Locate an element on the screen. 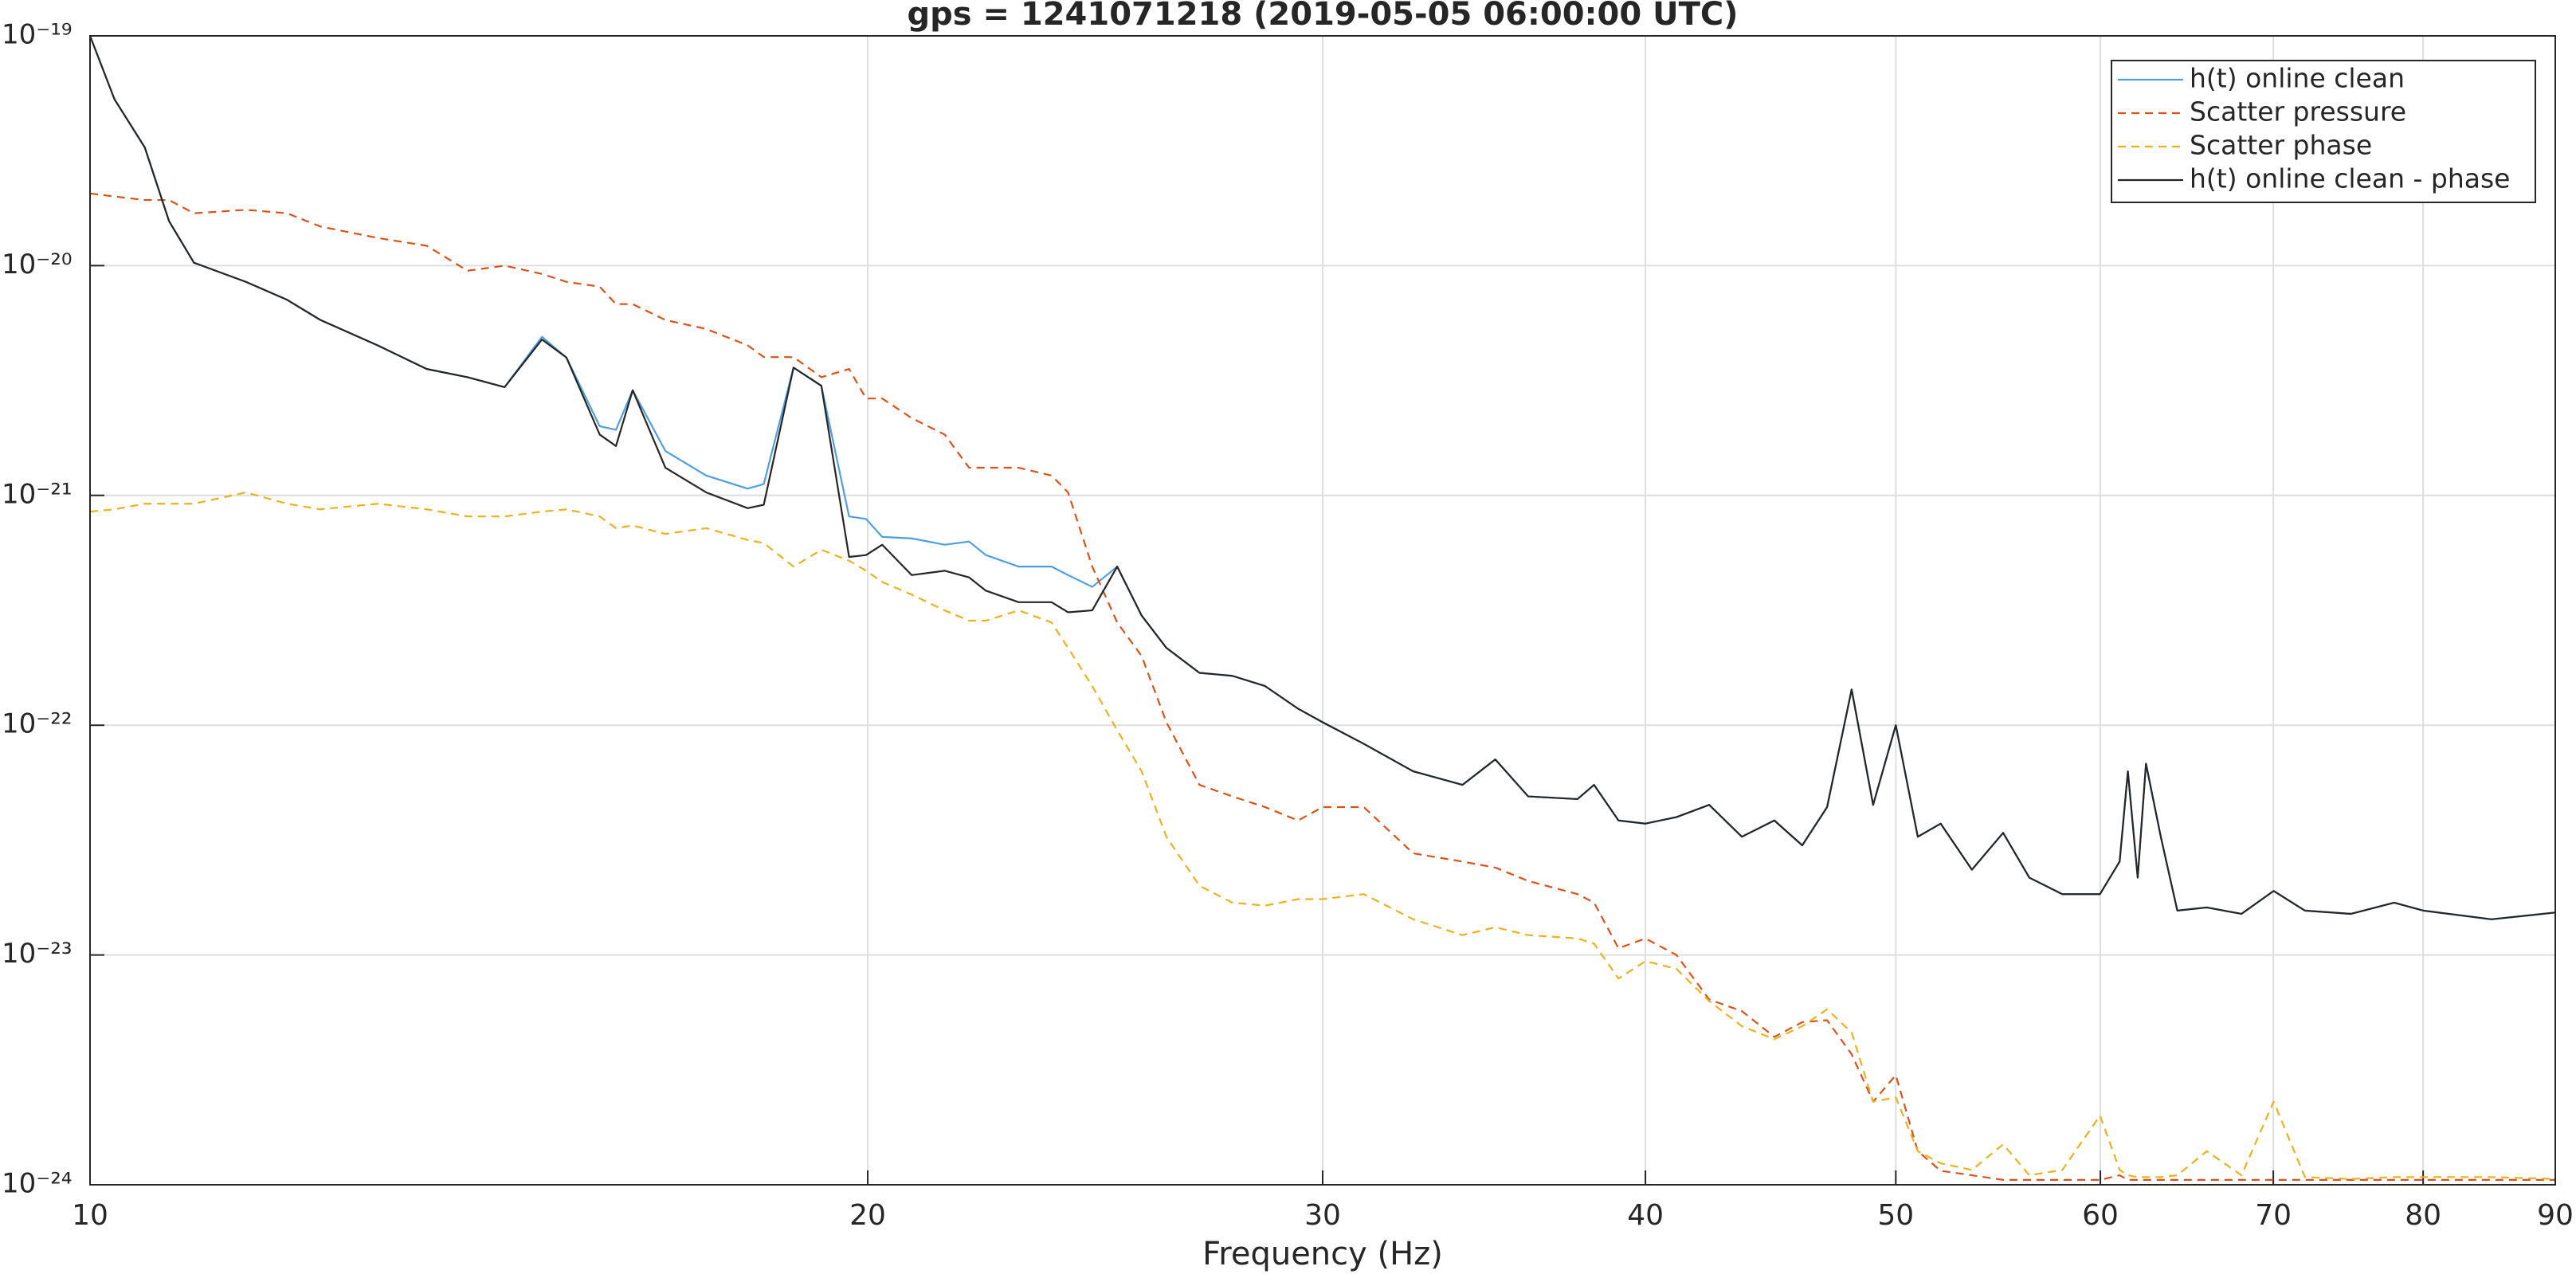 Image resolution: width=2576 pixels, height=1274 pixels. y-tick-label: 10⁻²² is located at coordinates (37, 724).